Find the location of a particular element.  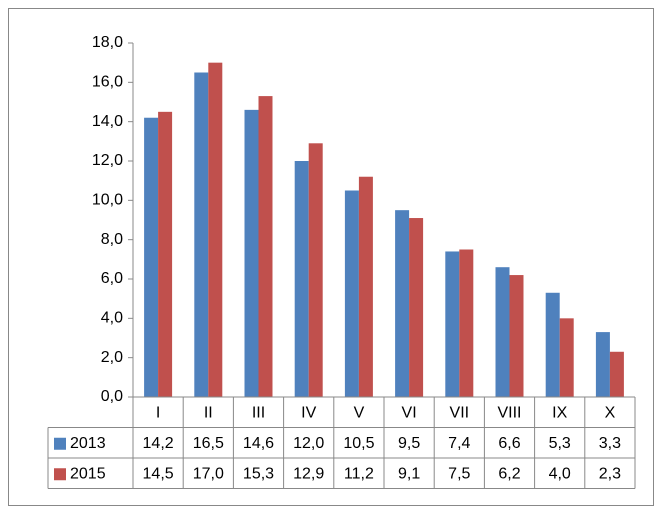

table-value: 15,3 is located at coordinates (258, 473).